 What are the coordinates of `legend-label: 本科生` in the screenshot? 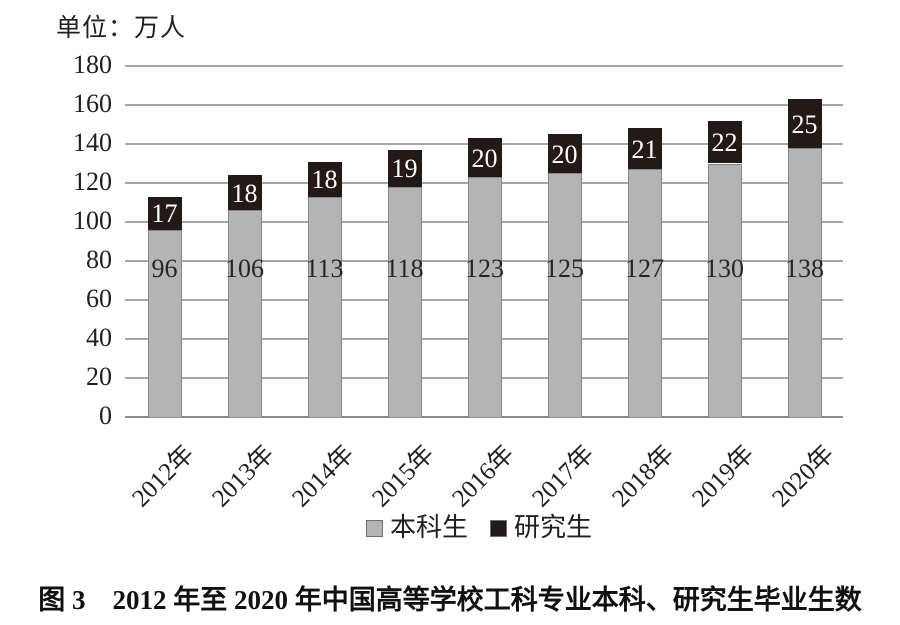 It's located at (429, 527).